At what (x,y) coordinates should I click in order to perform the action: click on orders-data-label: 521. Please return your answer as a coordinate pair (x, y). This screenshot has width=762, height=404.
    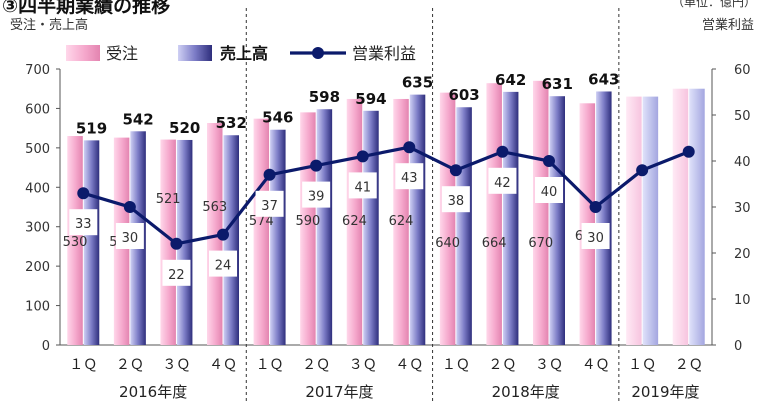
    Looking at the image, I should click on (168, 199).